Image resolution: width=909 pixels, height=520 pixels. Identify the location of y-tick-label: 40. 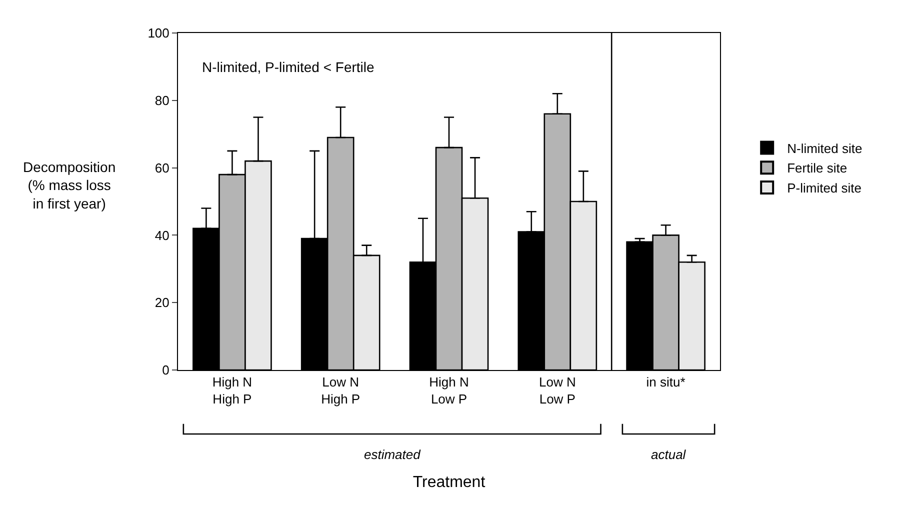
(162, 235).